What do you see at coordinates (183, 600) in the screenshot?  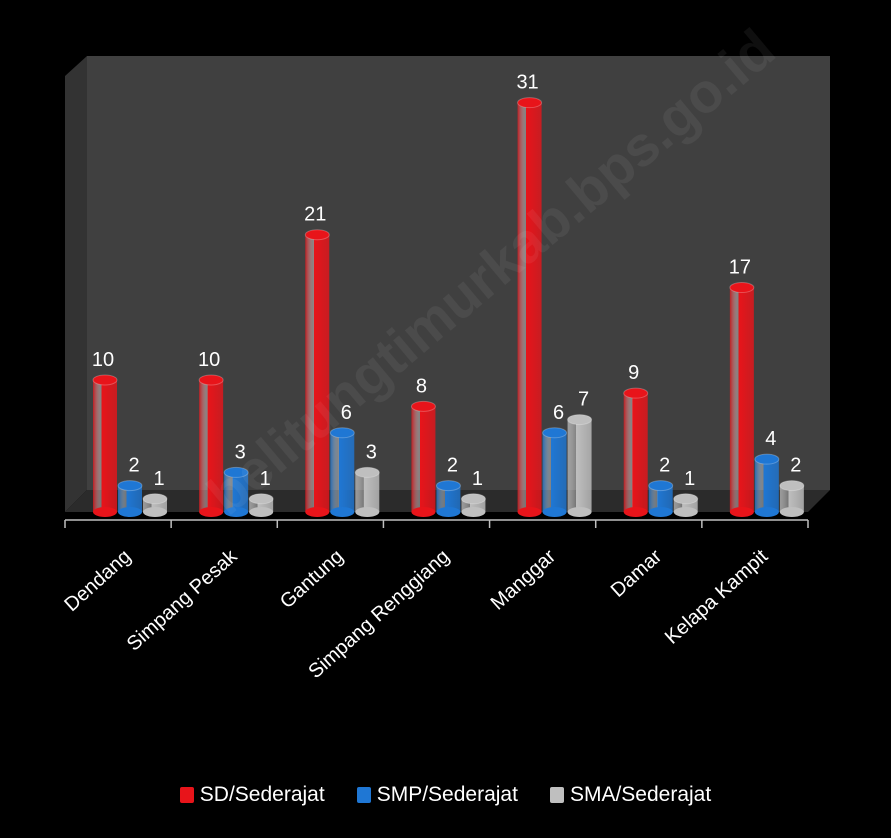 I see `category-label: Simpang Pesak` at bounding box center [183, 600].